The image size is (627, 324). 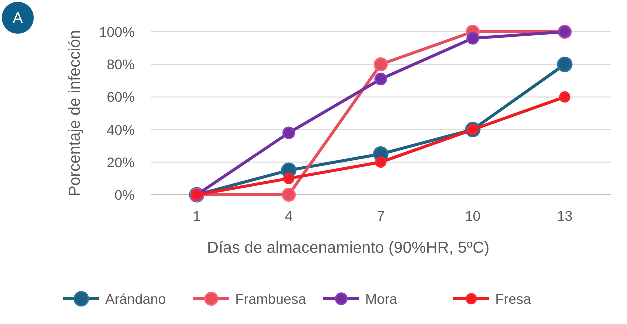 What do you see at coordinates (136, 299) in the screenshot?
I see `legend-label: Arándano` at bounding box center [136, 299].